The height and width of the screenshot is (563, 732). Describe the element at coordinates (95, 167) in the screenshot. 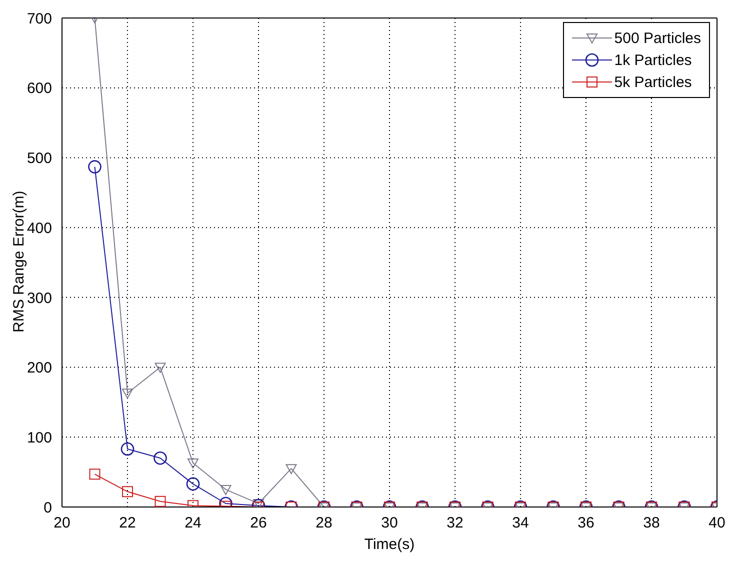

I see `point` at that location.